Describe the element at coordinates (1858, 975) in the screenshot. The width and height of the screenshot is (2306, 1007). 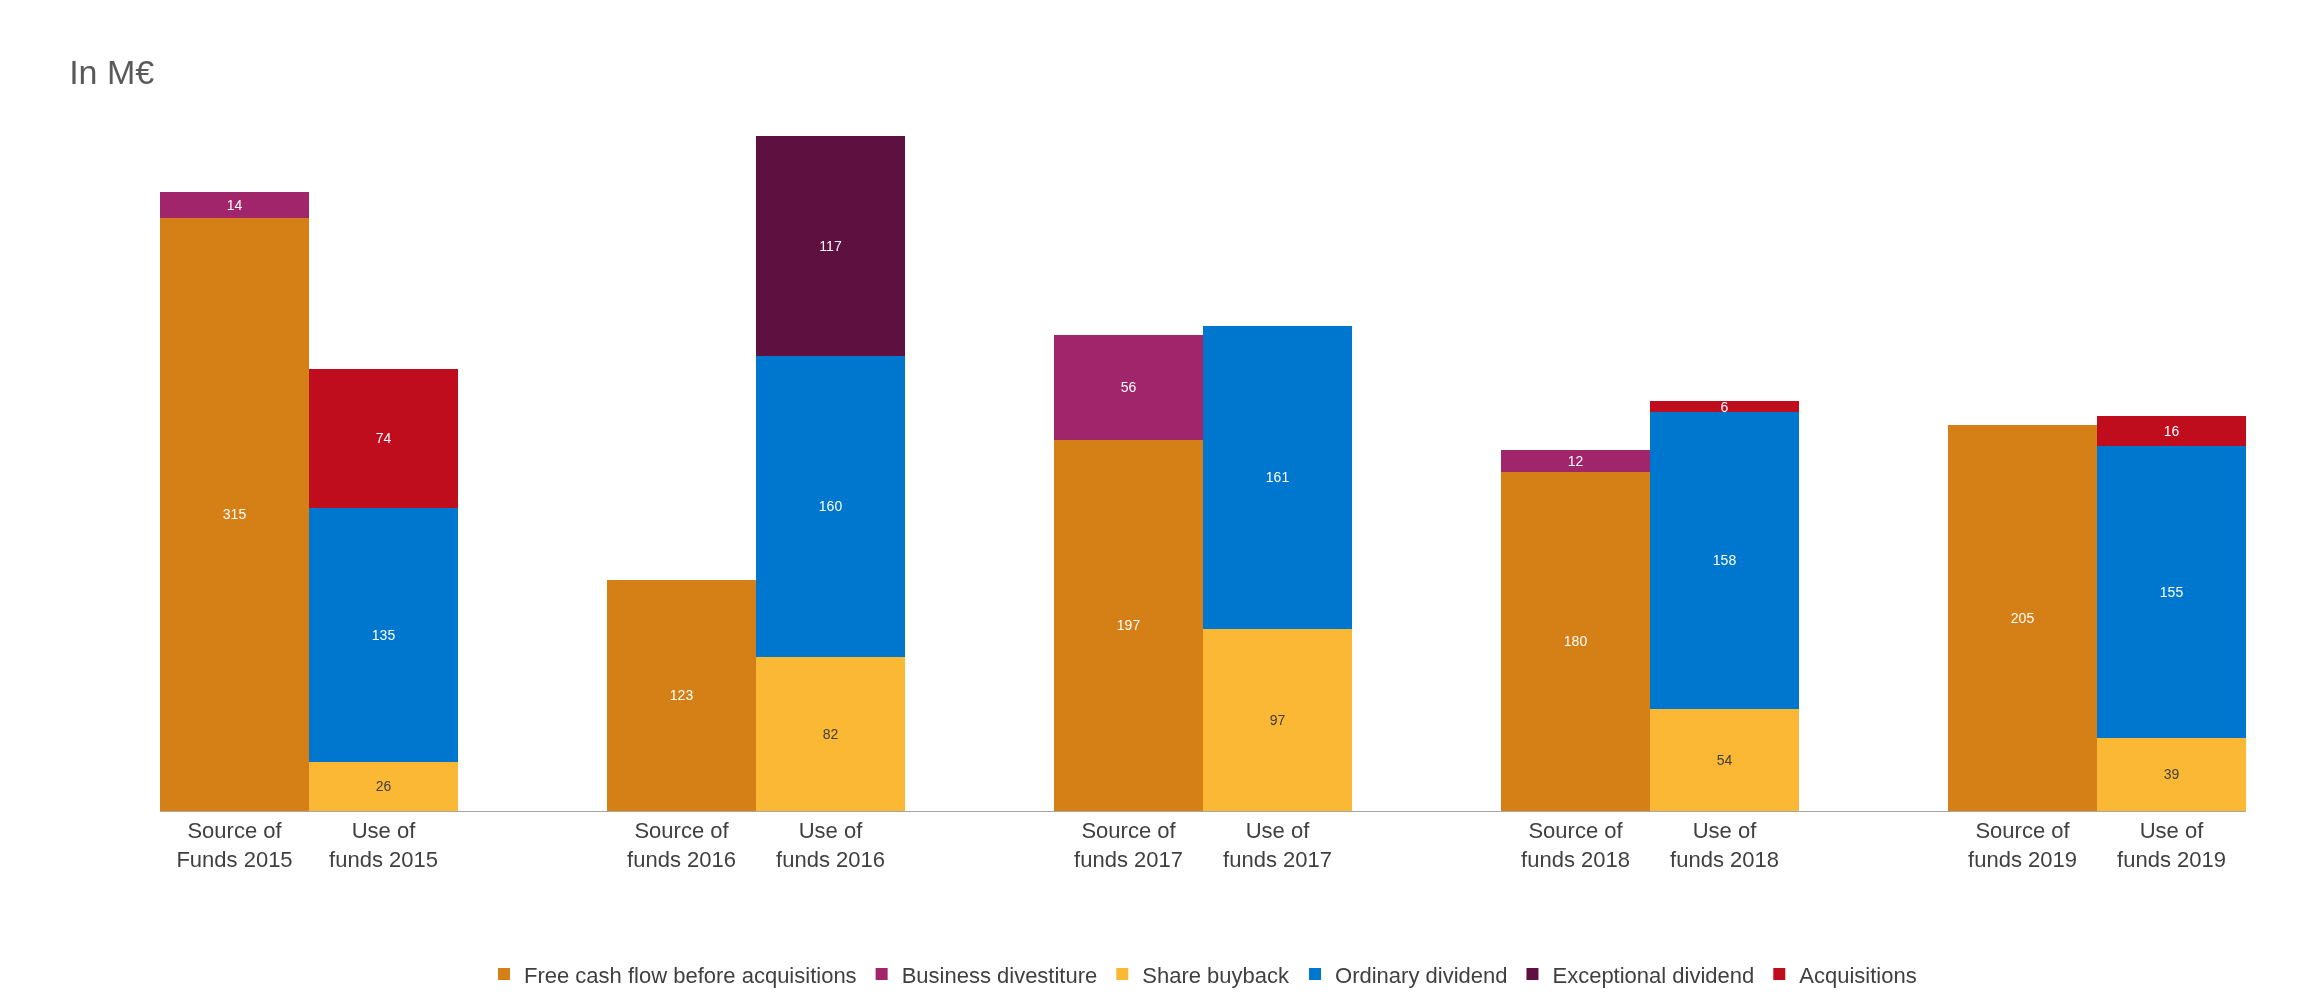
I see `legend-label: Acquisitions` at that location.